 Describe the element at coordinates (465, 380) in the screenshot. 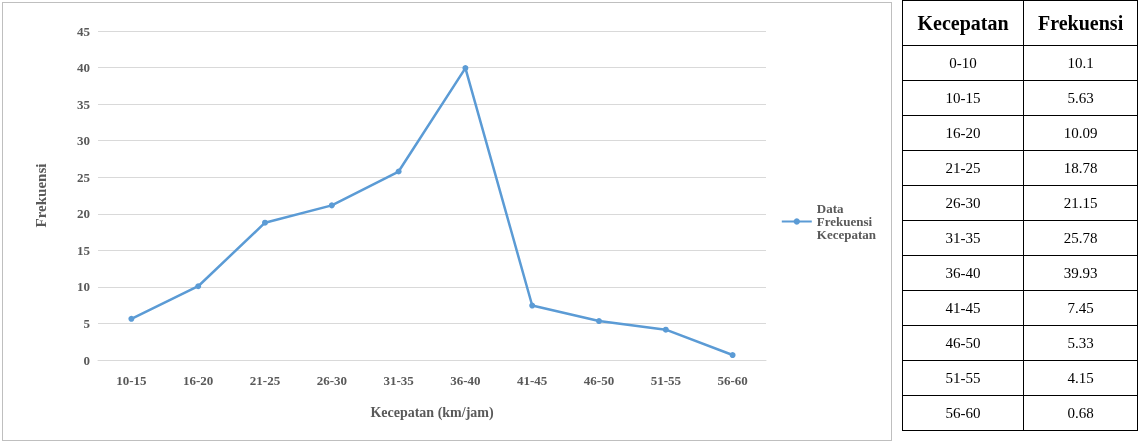

I see `x-tick-label: 36-40` at that location.